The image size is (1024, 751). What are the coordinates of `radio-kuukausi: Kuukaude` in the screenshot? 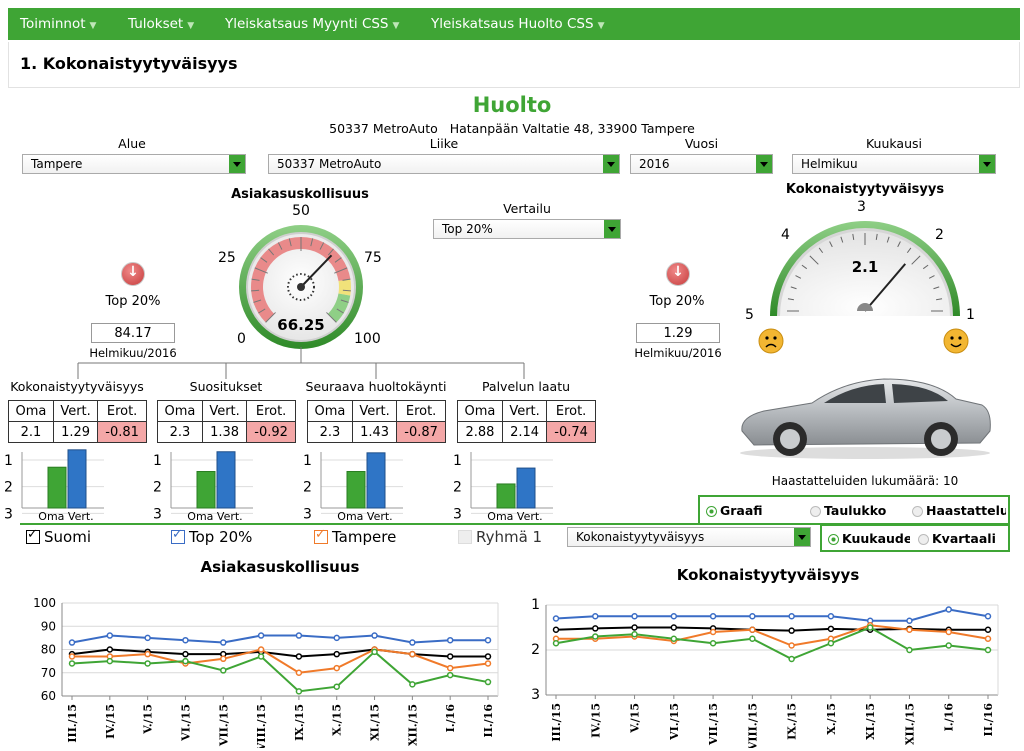 It's located at (869, 538).